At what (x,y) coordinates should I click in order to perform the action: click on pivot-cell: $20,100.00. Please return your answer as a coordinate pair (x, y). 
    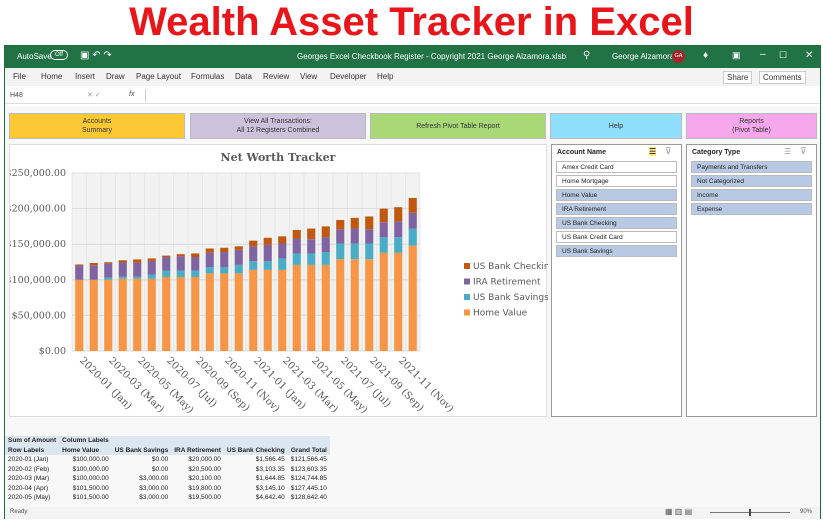
    Looking at the image, I should click on (204, 479).